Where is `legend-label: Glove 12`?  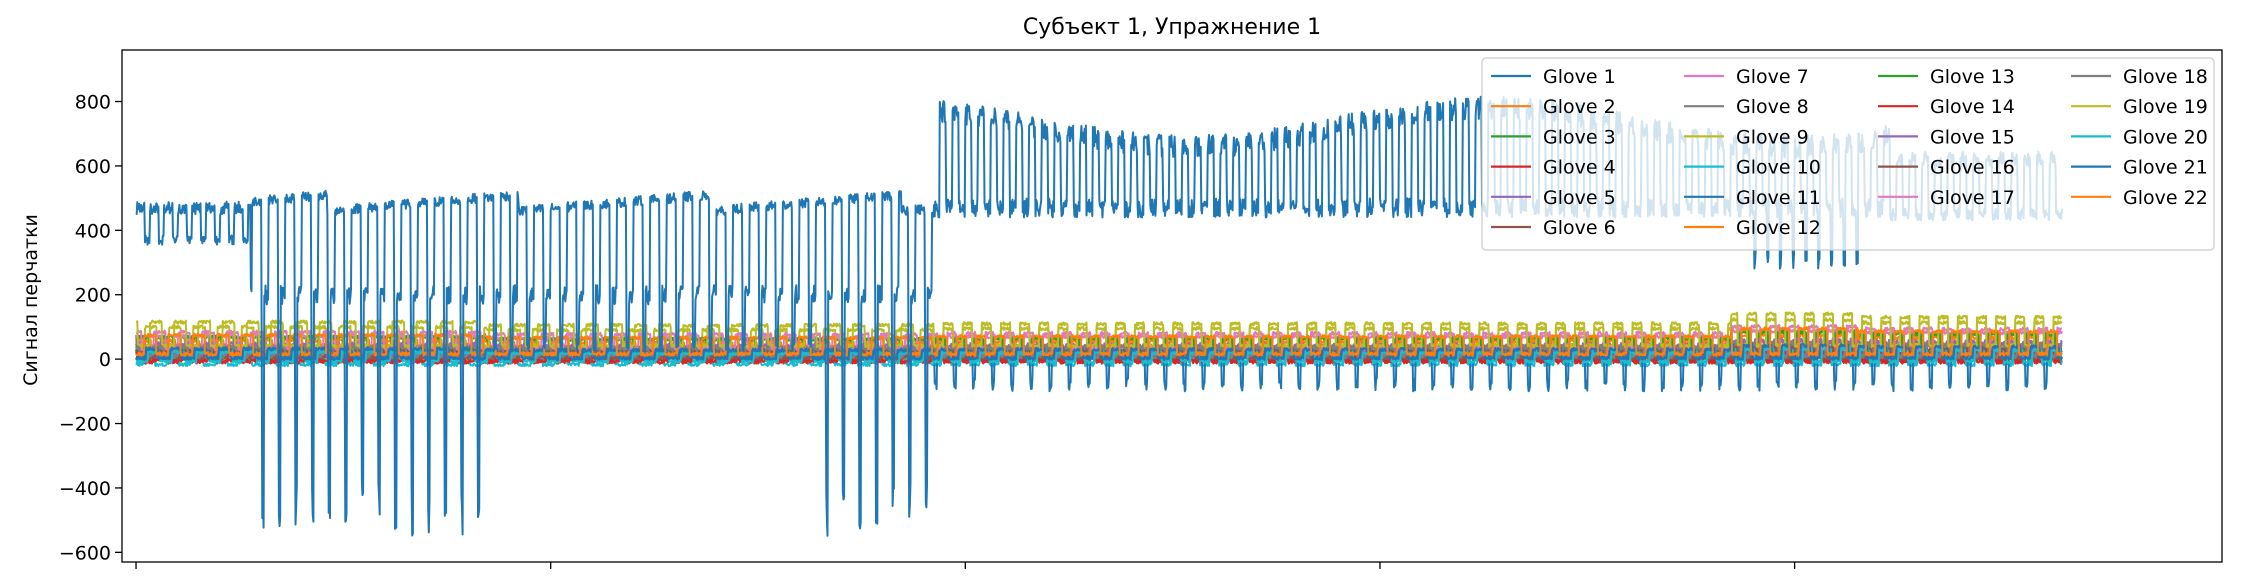
legend-label: Glove 12 is located at coordinates (1778, 228).